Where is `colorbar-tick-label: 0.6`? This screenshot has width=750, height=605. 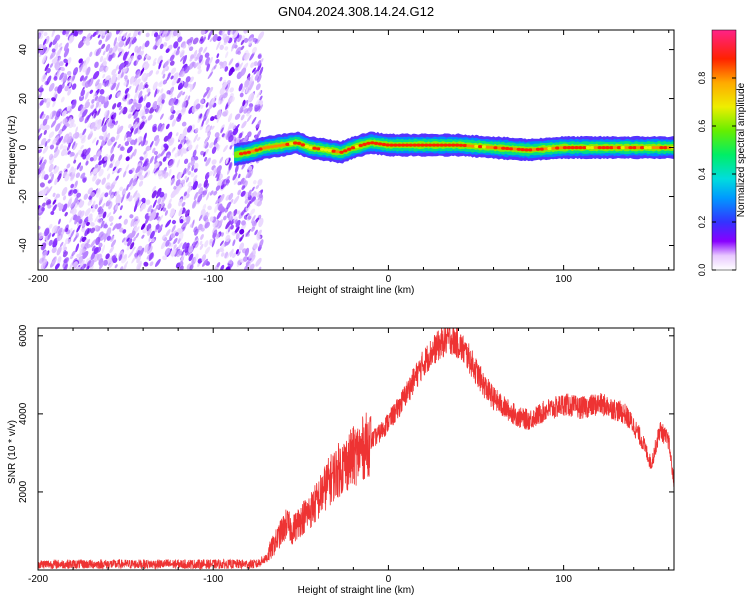
colorbar-tick-label: 0.6 is located at coordinates (702, 126).